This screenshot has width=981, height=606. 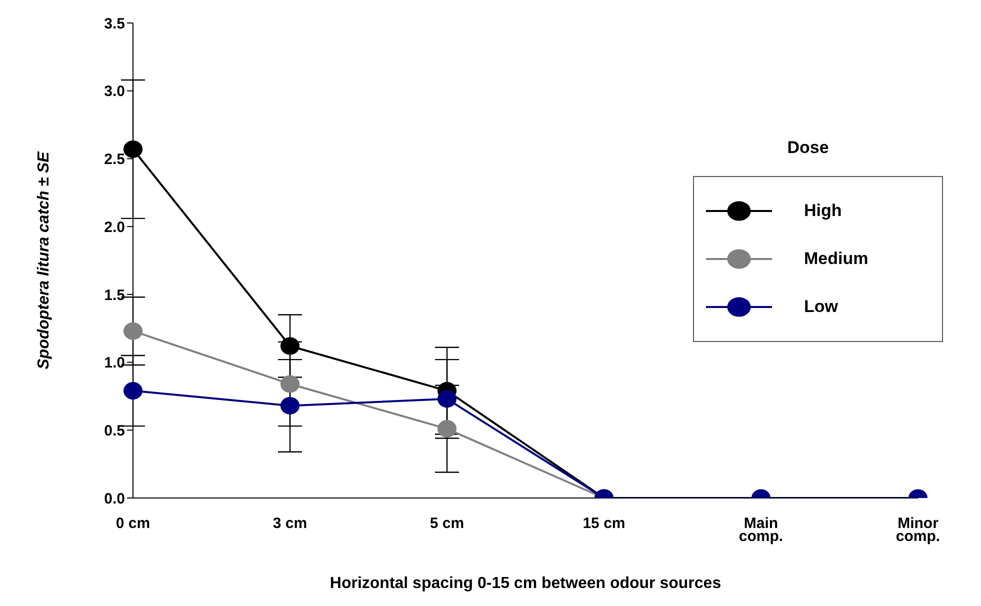 What do you see at coordinates (836, 259) in the screenshot?
I see `legend-label: Medium` at bounding box center [836, 259].